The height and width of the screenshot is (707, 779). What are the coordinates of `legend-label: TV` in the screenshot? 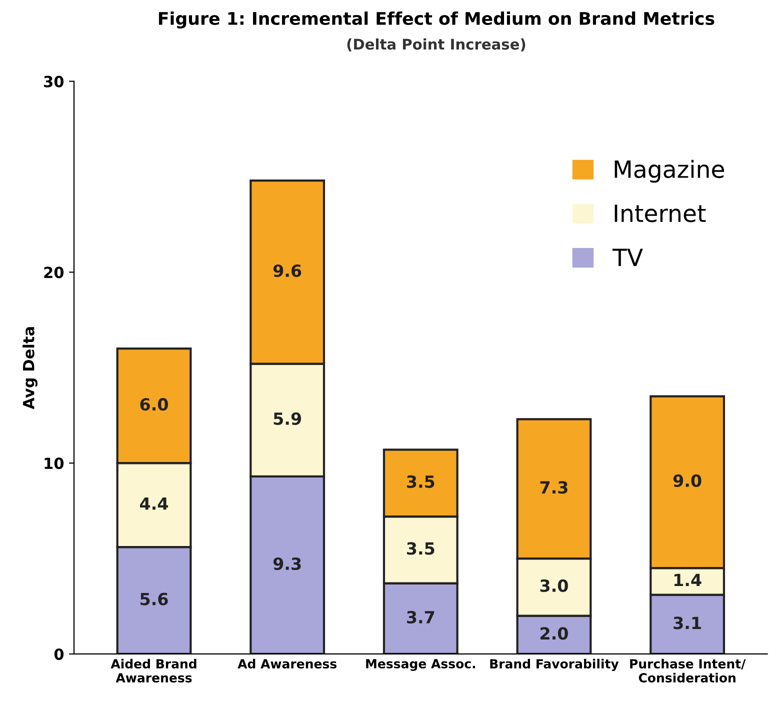 It's located at (627, 257).